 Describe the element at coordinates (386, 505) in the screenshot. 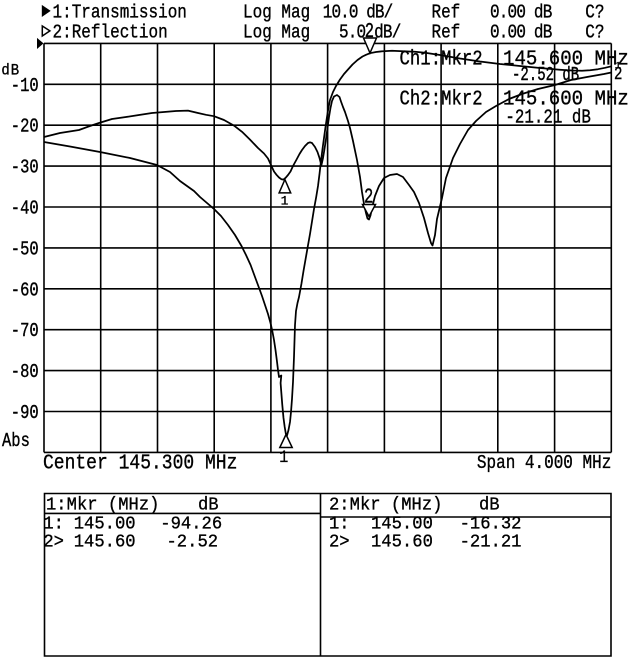

I see `svg-text: 2:Mkr (MHz)` at that location.